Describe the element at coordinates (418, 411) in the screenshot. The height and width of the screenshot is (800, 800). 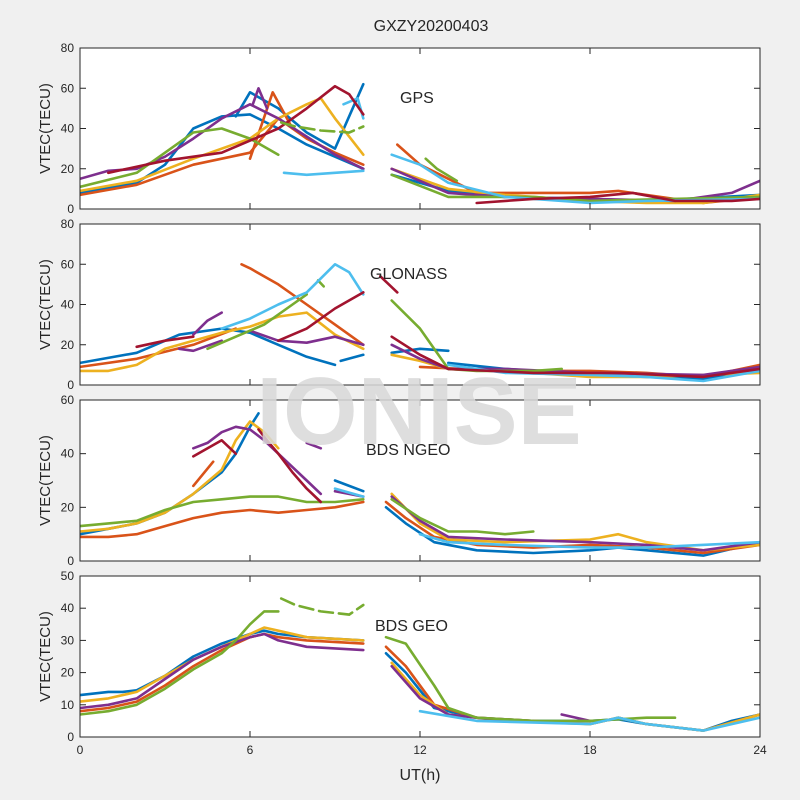
I see `watermark: IONISE` at that location.